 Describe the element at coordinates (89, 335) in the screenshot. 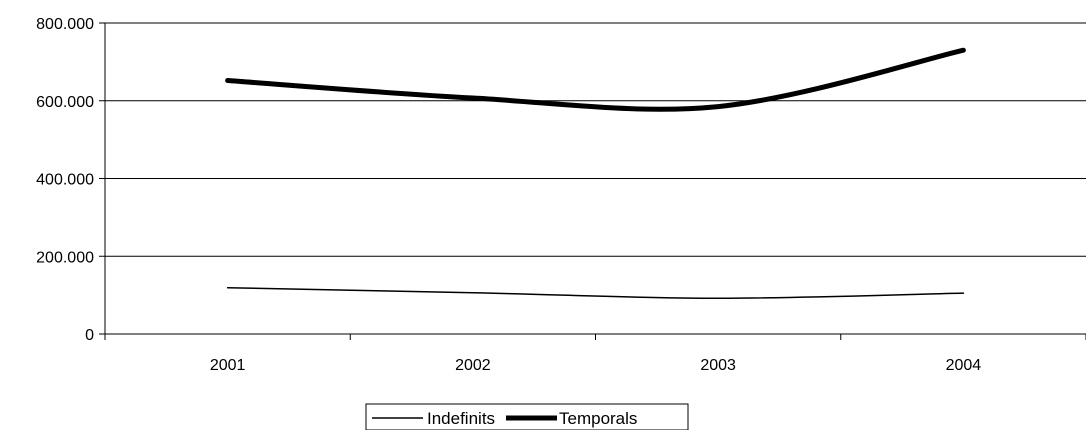

I see `y-tick-label: 0` at that location.